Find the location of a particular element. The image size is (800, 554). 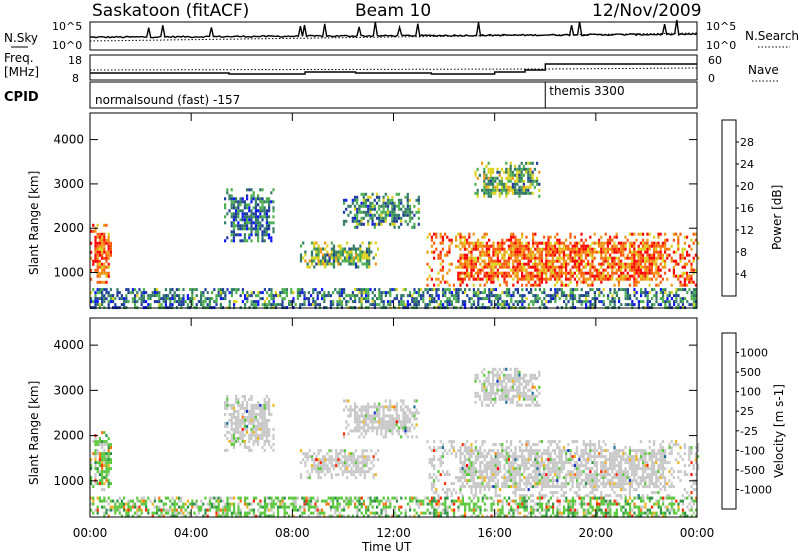

echo-cell-2060 is located at coordinates (510, 172).